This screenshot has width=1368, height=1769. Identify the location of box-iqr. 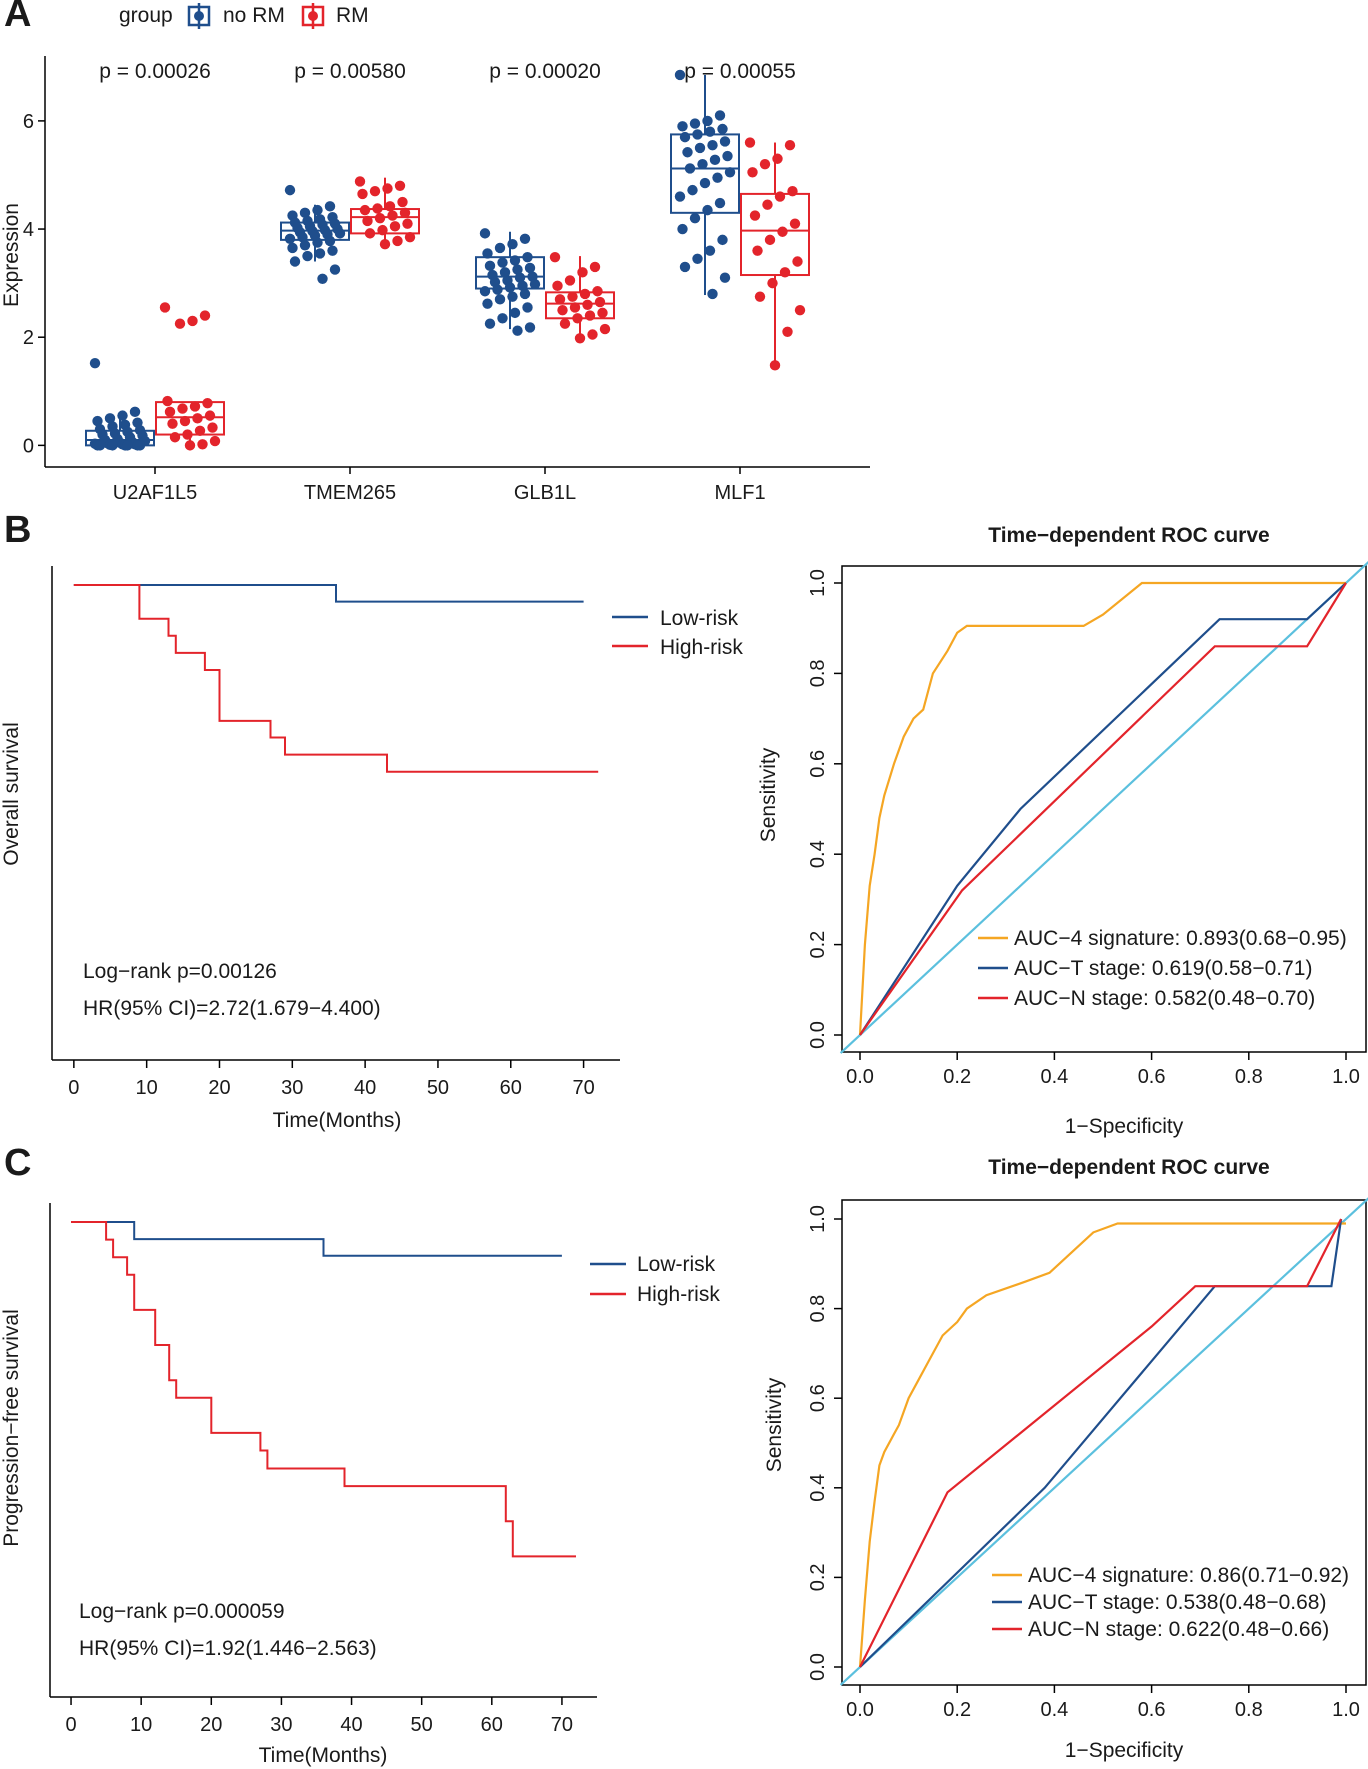
(775, 234).